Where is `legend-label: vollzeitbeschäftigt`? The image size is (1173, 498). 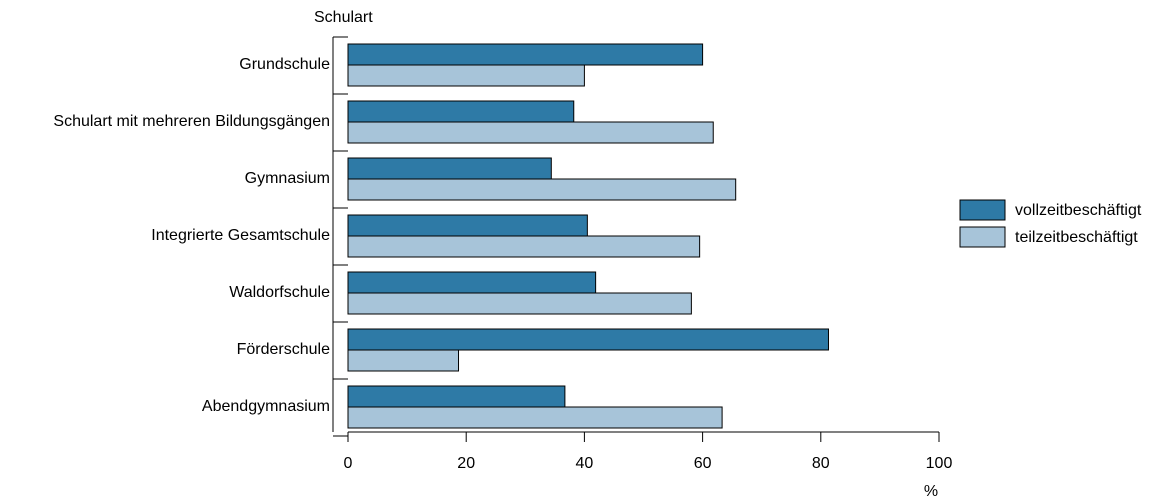
legend-label: vollzeitbeschäftigt is located at coordinates (1078, 210).